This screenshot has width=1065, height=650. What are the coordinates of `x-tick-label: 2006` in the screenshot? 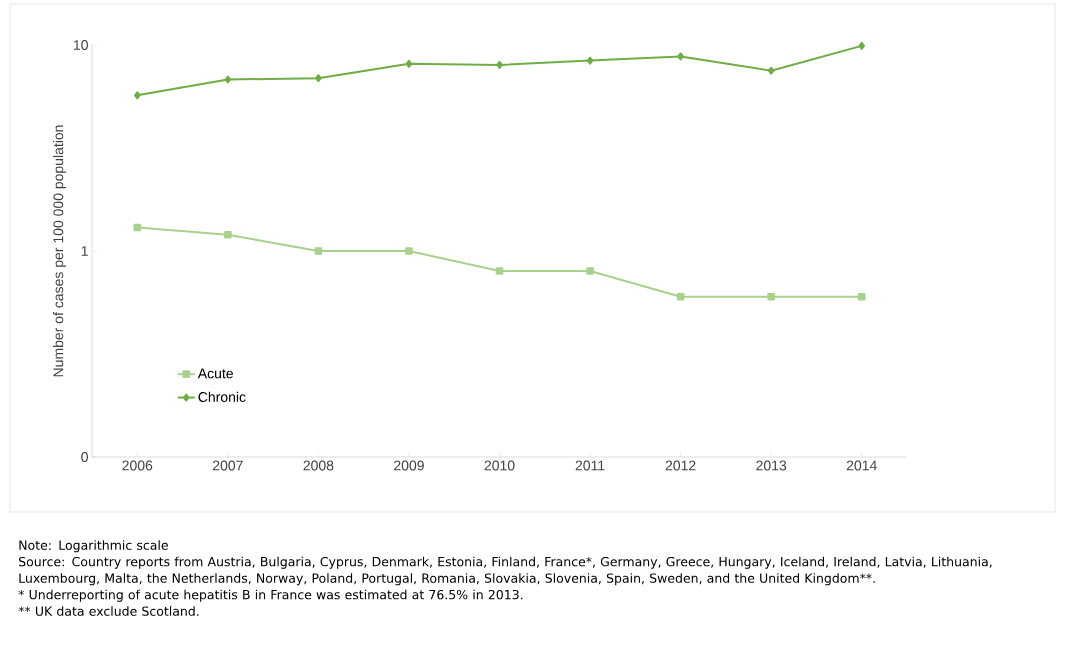 It's located at (137, 465).